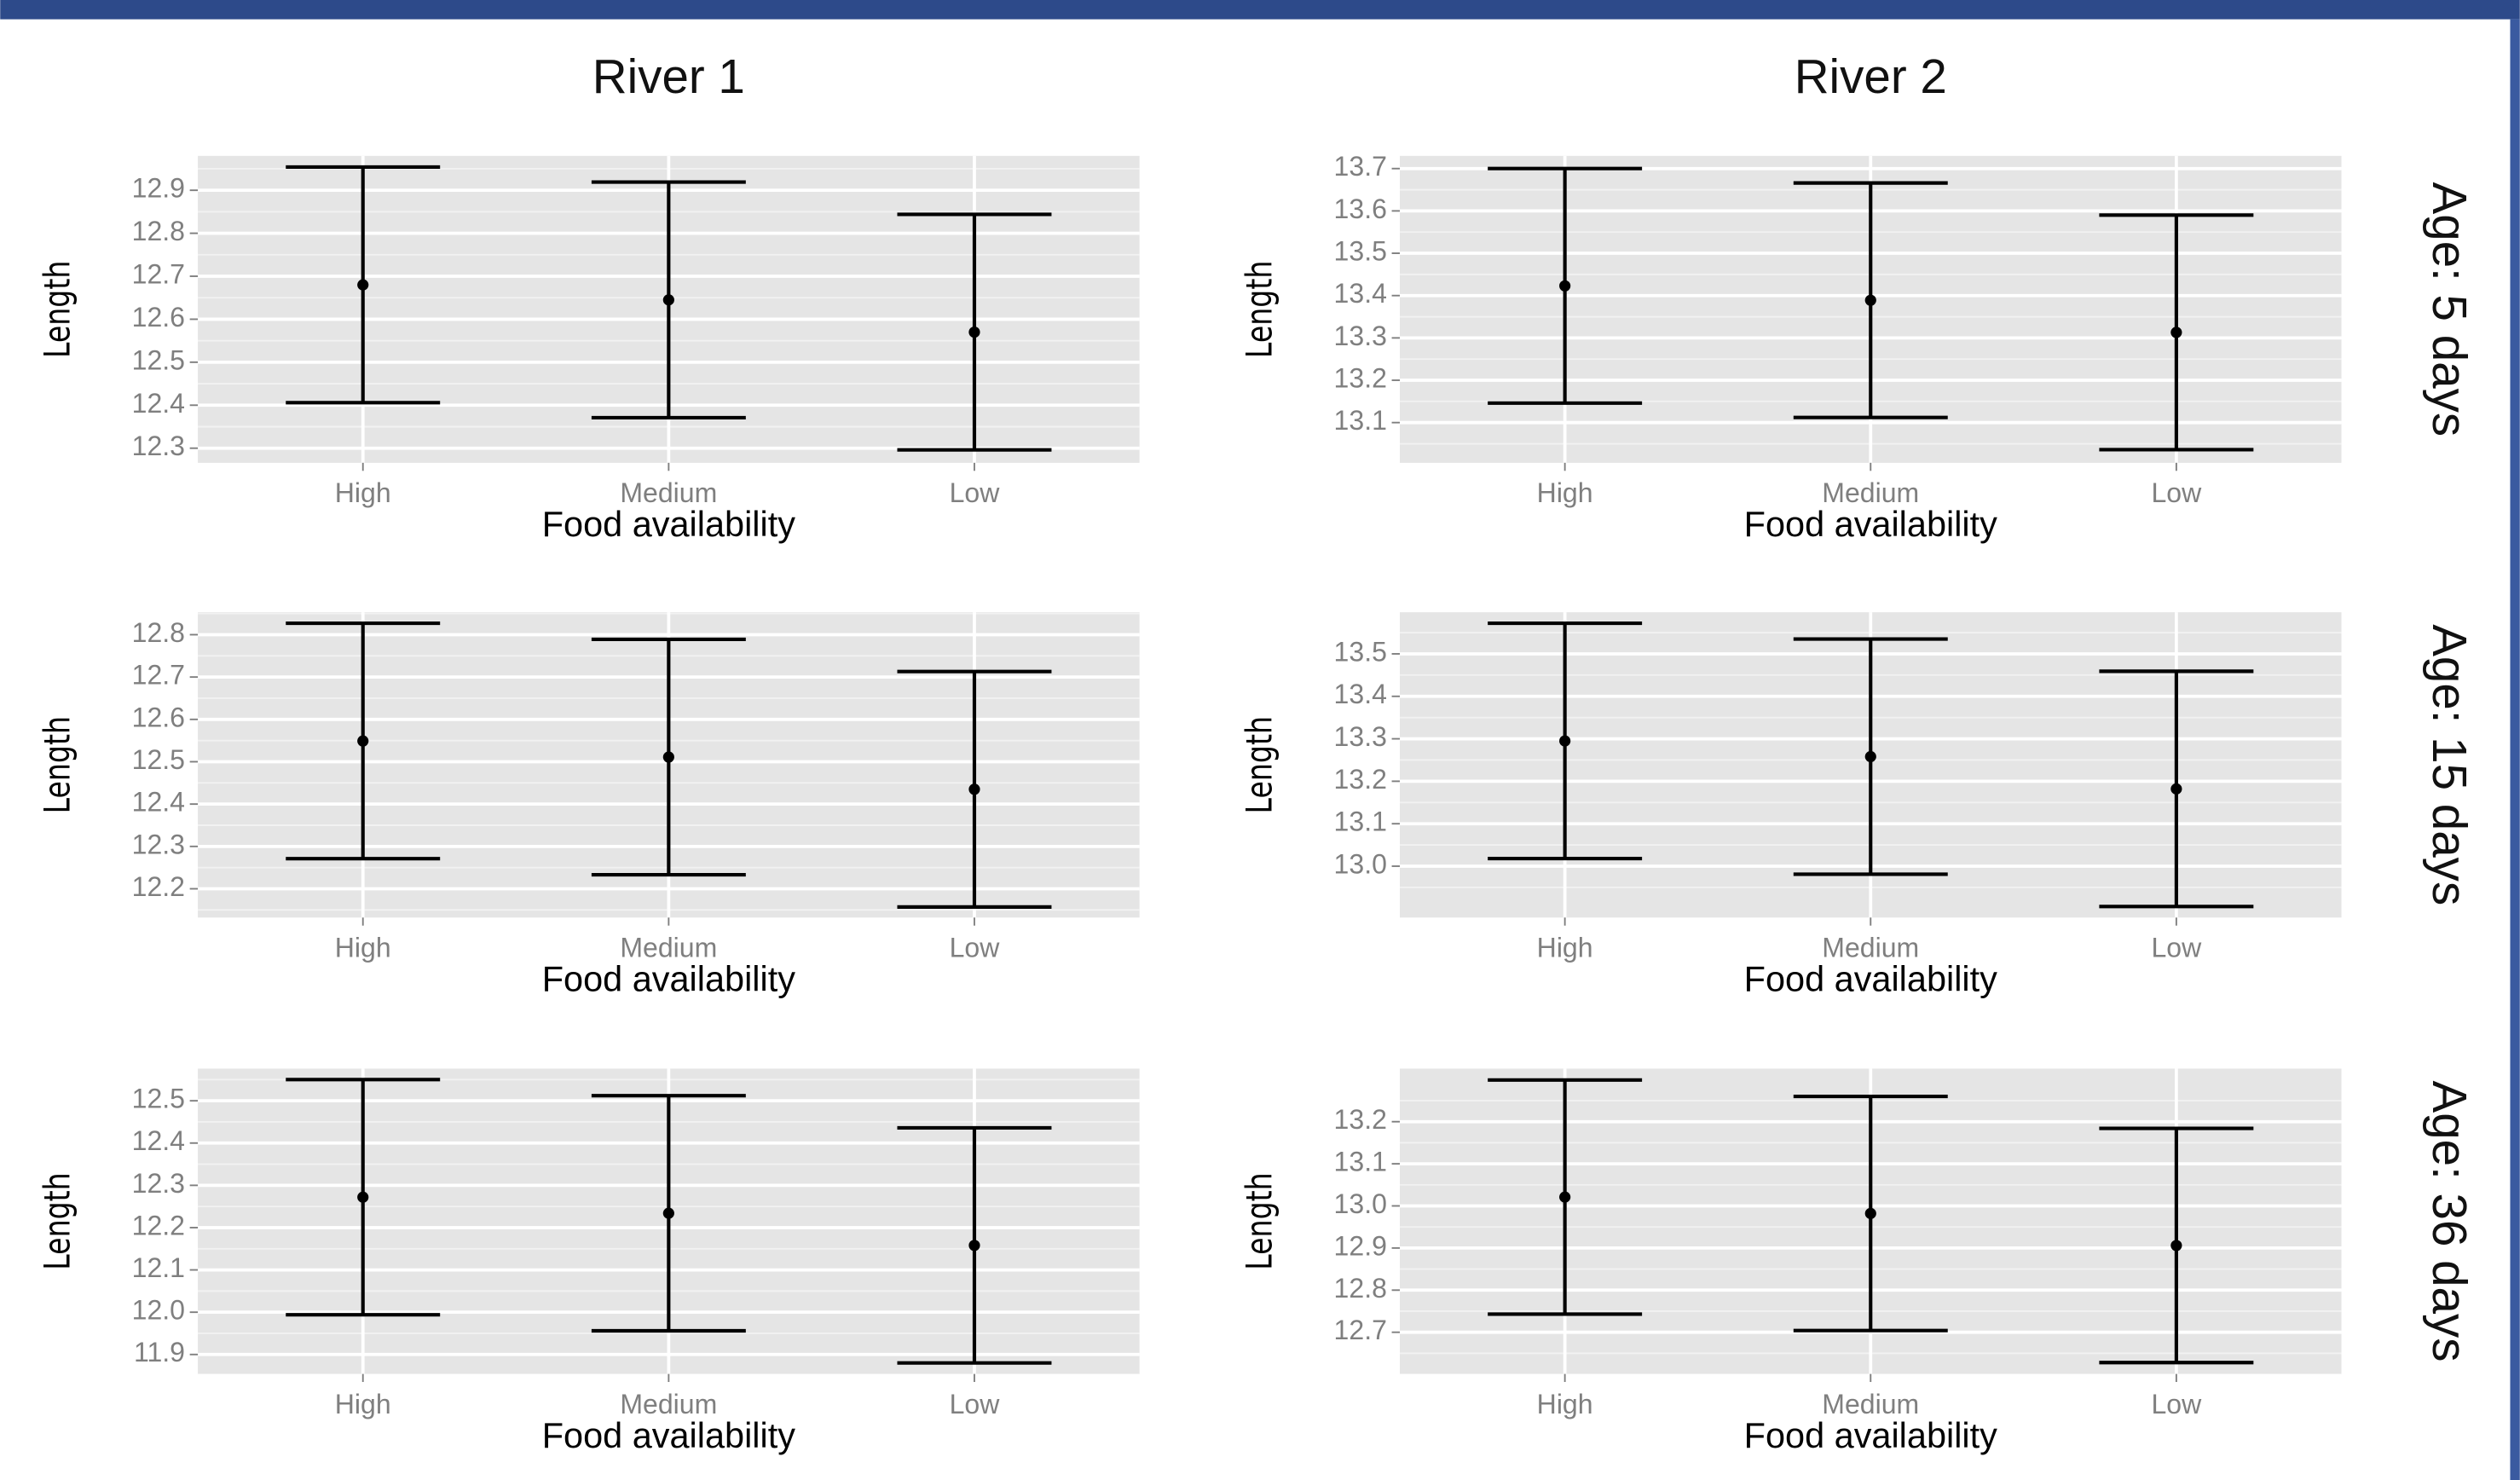 This screenshot has height=1480, width=2520. Describe the element at coordinates (2450, 764) in the screenshot. I see `row-title: Age: 15 days` at that location.